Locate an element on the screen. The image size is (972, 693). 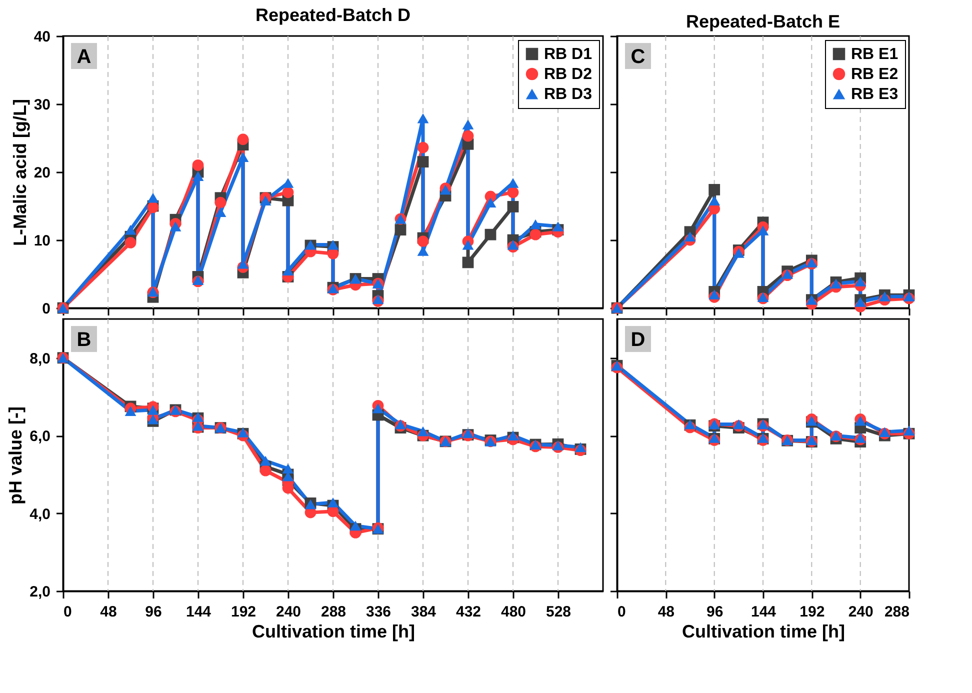
legend-label: RB D2 is located at coordinates (568, 74).